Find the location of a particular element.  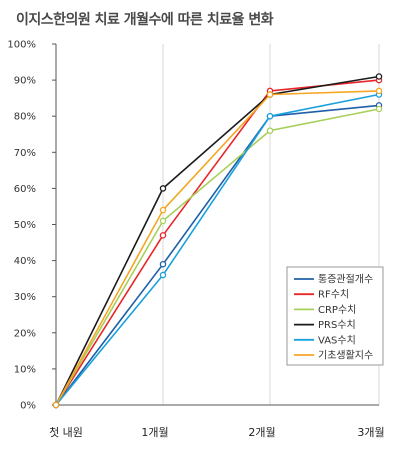

x-tick-label: 1개월 is located at coordinates (154, 432).